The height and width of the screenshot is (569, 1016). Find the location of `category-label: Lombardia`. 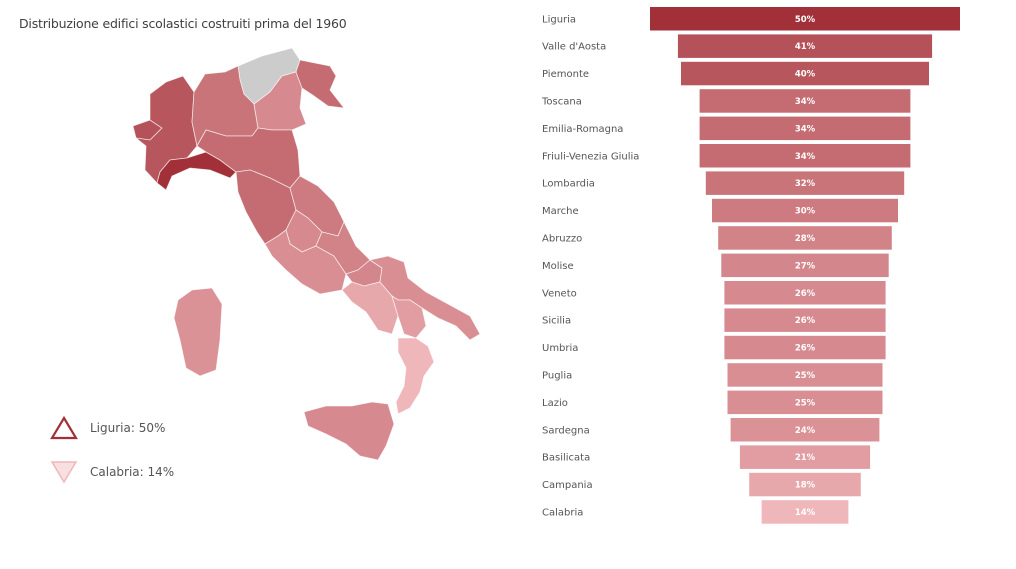

category-label: Lombardia is located at coordinates (568, 184).